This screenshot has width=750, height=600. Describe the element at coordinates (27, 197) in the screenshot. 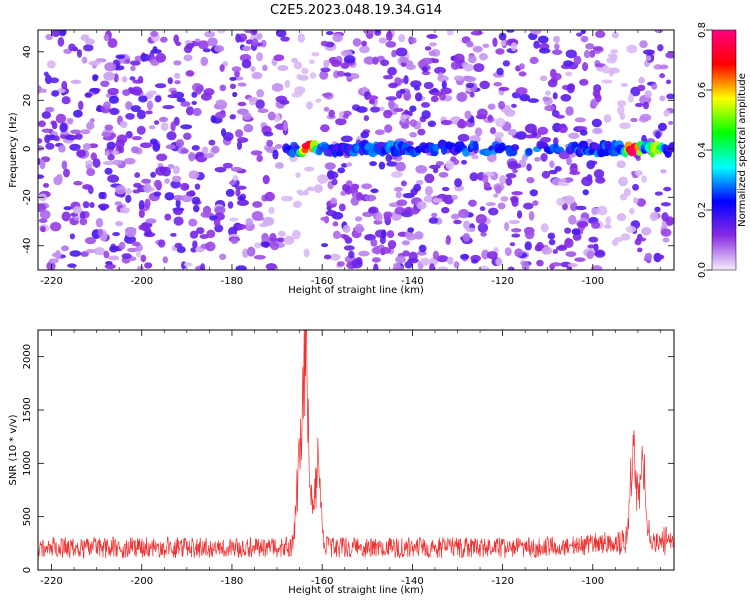

I see `y-tick-label: -20` at that location.